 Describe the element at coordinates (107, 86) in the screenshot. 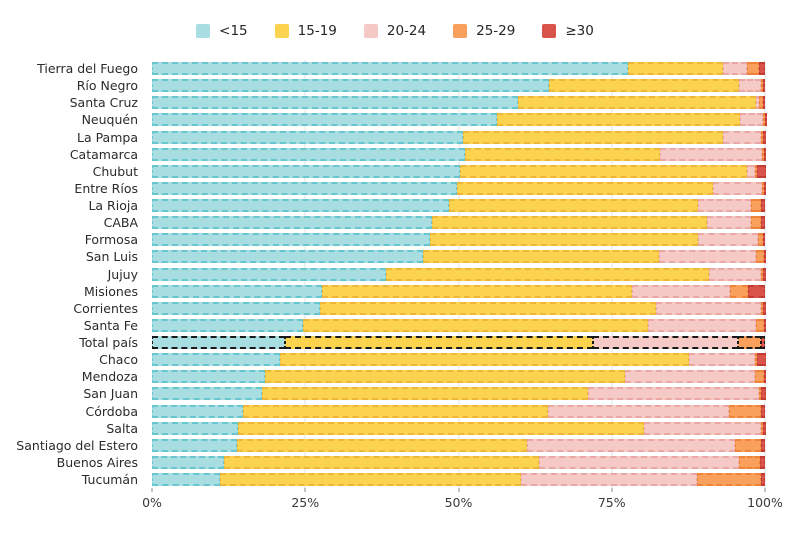

I see `category-label: Río Negro` at that location.